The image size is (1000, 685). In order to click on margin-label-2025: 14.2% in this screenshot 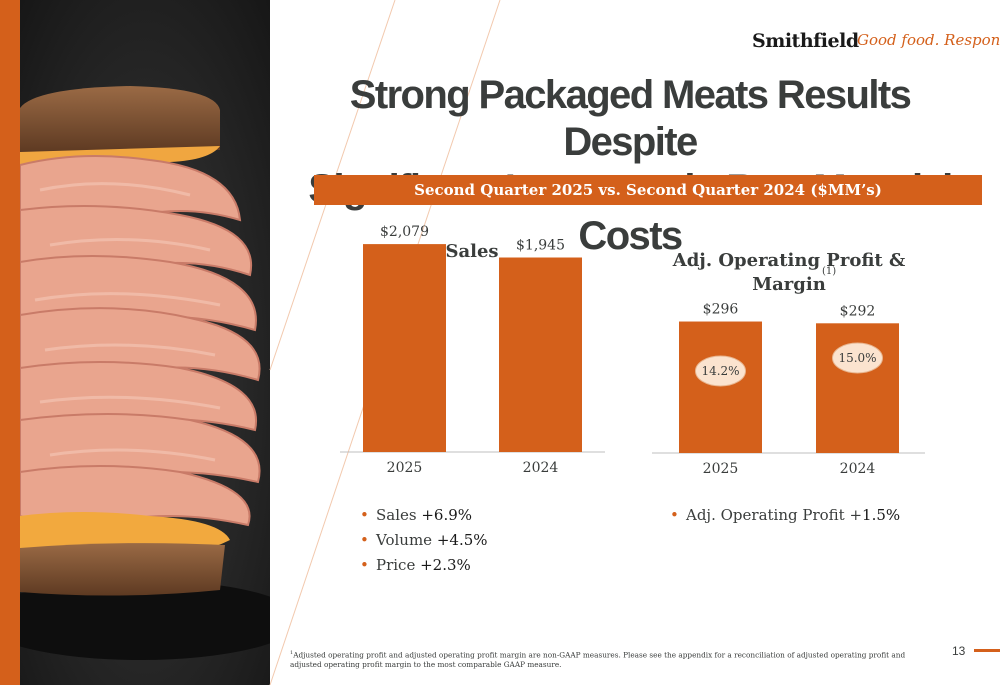, I will do `click(720, 371)`.